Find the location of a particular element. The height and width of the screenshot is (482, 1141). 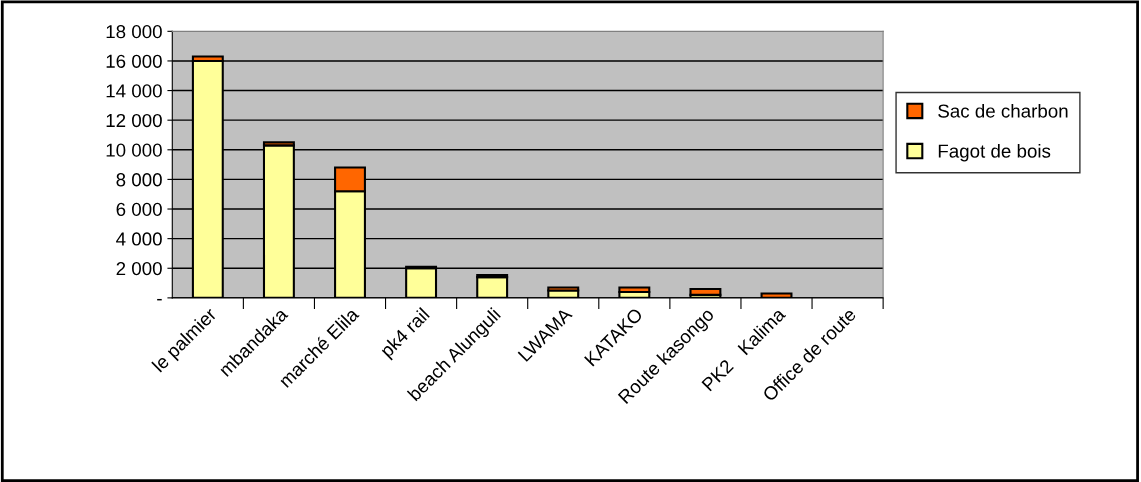

y-tick-label: 18 000 is located at coordinates (134, 32).